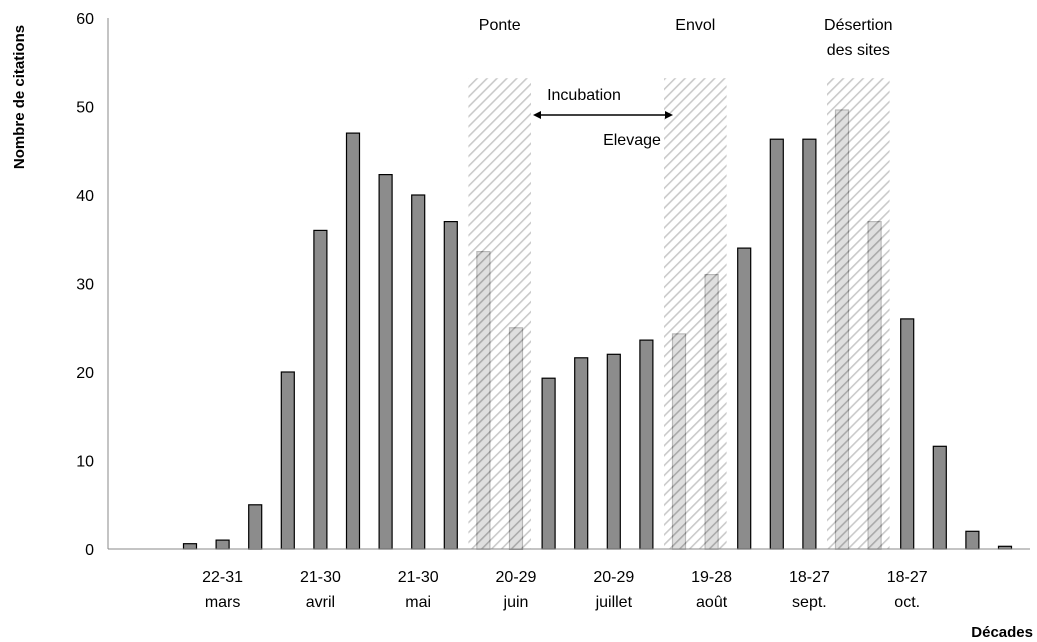 The image size is (1037, 642). Describe the element at coordinates (712, 602) in the screenshot. I see `x-tick-label-month: août` at that location.